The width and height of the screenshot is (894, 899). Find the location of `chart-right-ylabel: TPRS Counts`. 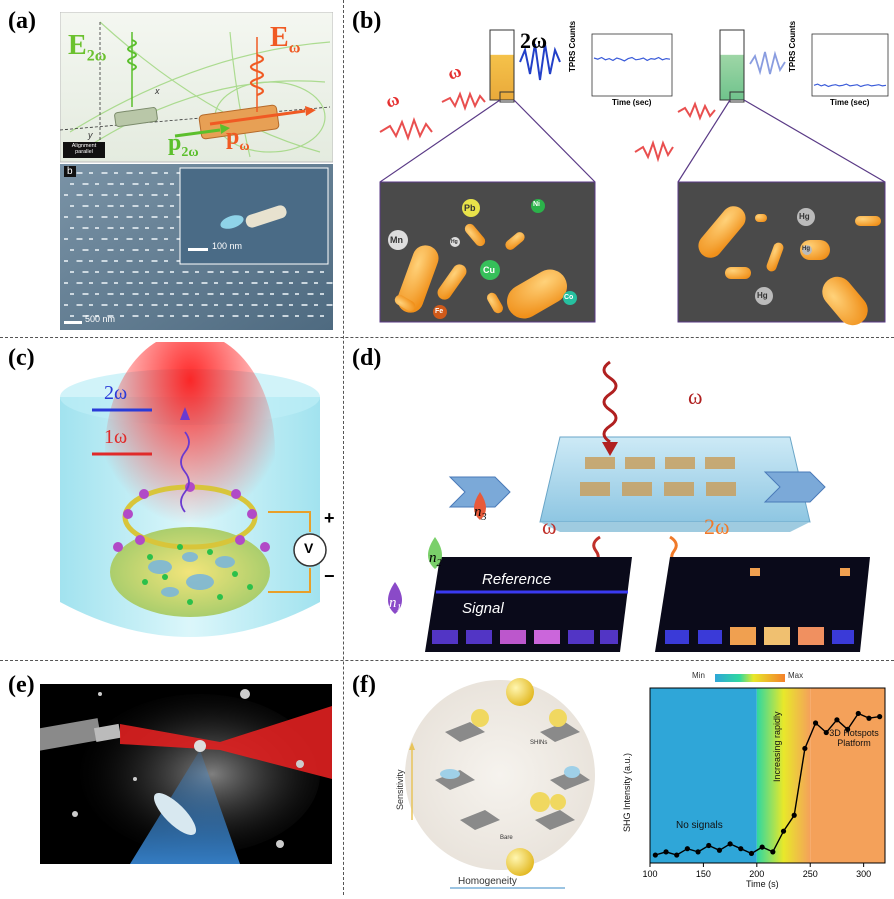

chart-right-ylabel: TPRS Counts is located at coordinates (792, 46).